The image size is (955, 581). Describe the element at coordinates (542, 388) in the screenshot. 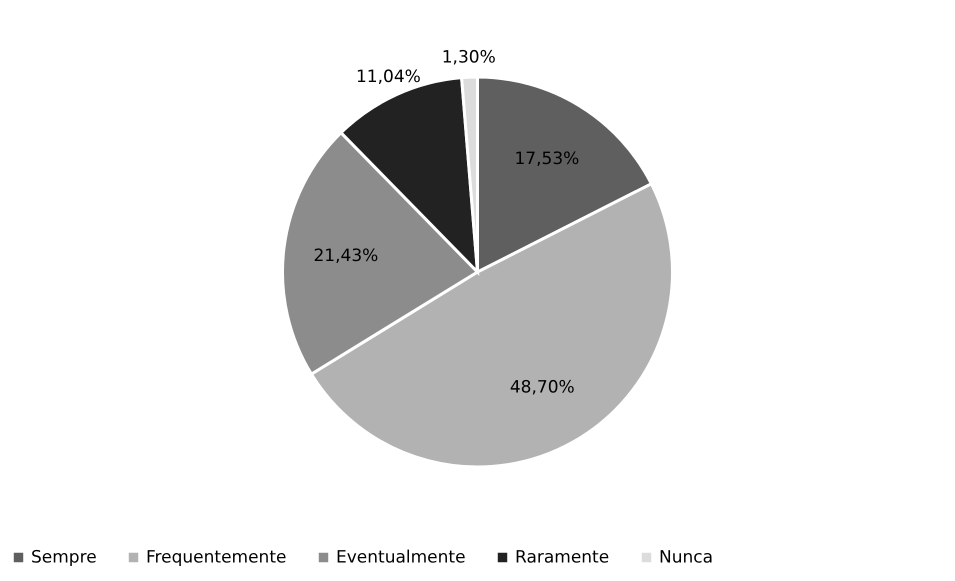

I see `data-label: 48,70%` at that location.